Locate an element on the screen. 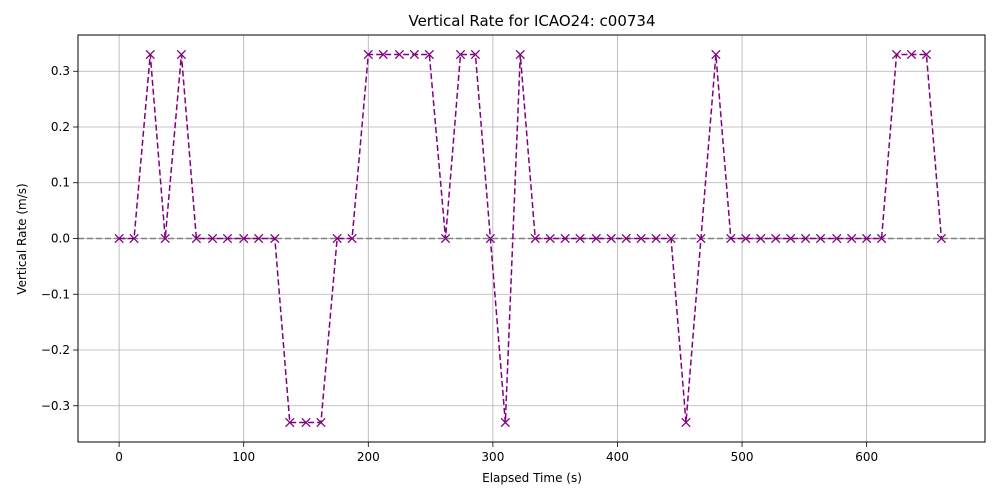 Image resolution: width=1000 pixels, height=500 pixels. x-tick-label: 100 is located at coordinates (243, 457).